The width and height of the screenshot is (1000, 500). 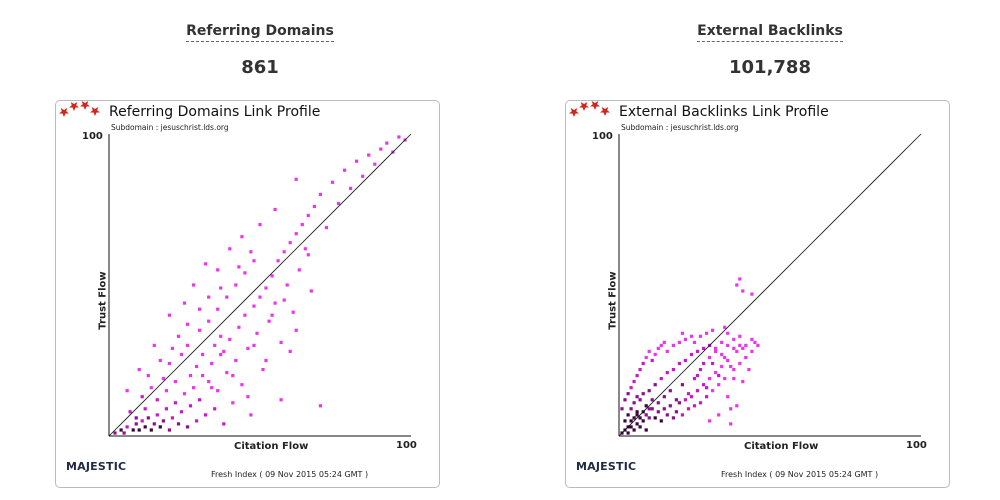 What do you see at coordinates (724, 112) in the screenshot?
I see `chart-title: External Backlinks Link Profile` at bounding box center [724, 112].